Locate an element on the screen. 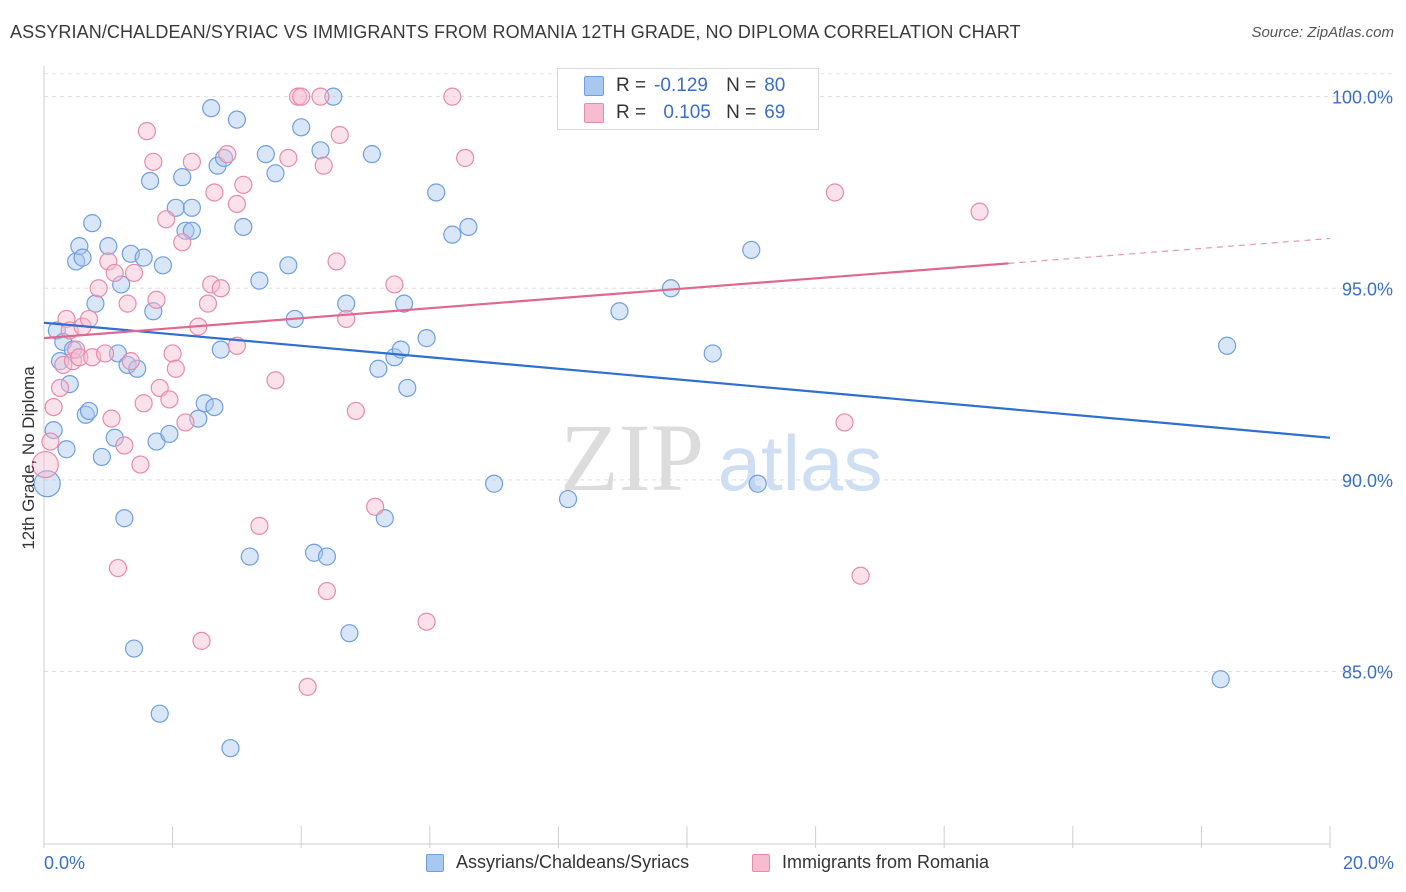 The height and width of the screenshot is (892, 1406). correlation-legend: R = -0.129 N = 80 R = 0.105 N = 69 is located at coordinates (688, 99).